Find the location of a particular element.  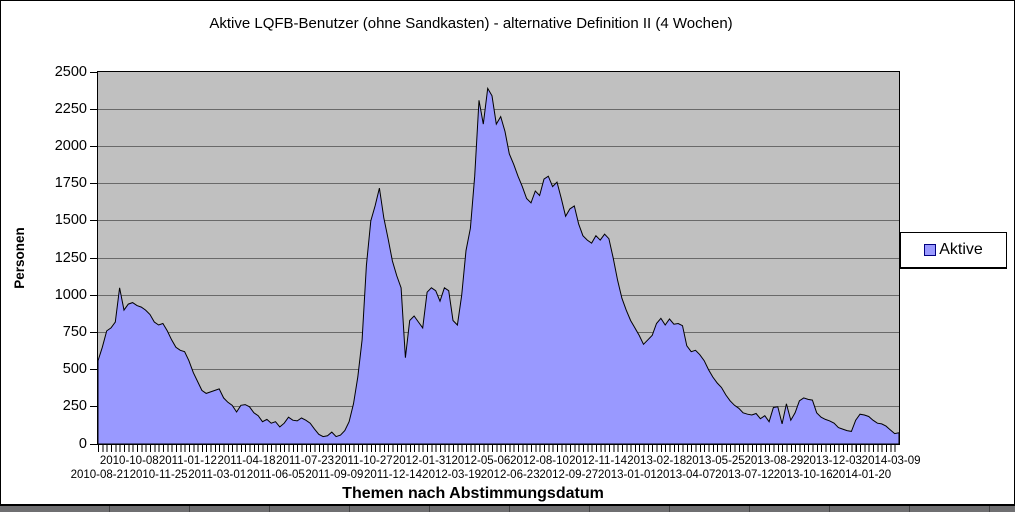

x-tick-label: 2013-10-16 is located at coordinates (803, 475).